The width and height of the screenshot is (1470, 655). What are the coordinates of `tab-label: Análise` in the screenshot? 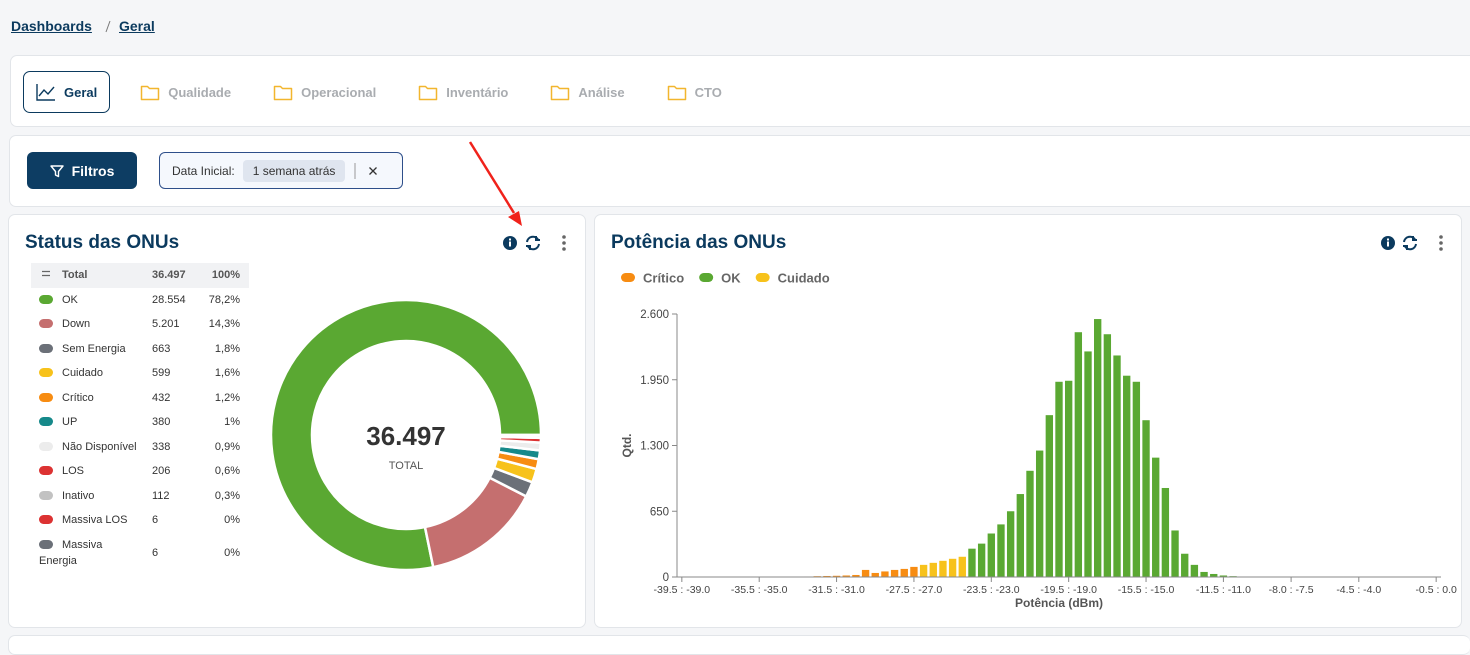 It's located at (601, 92).